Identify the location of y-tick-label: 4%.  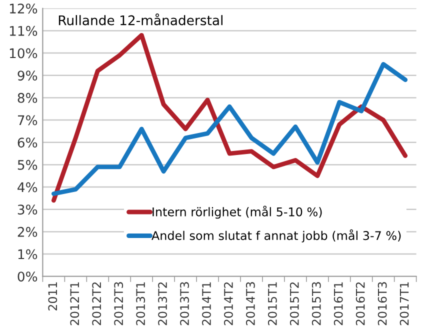
(28, 187).